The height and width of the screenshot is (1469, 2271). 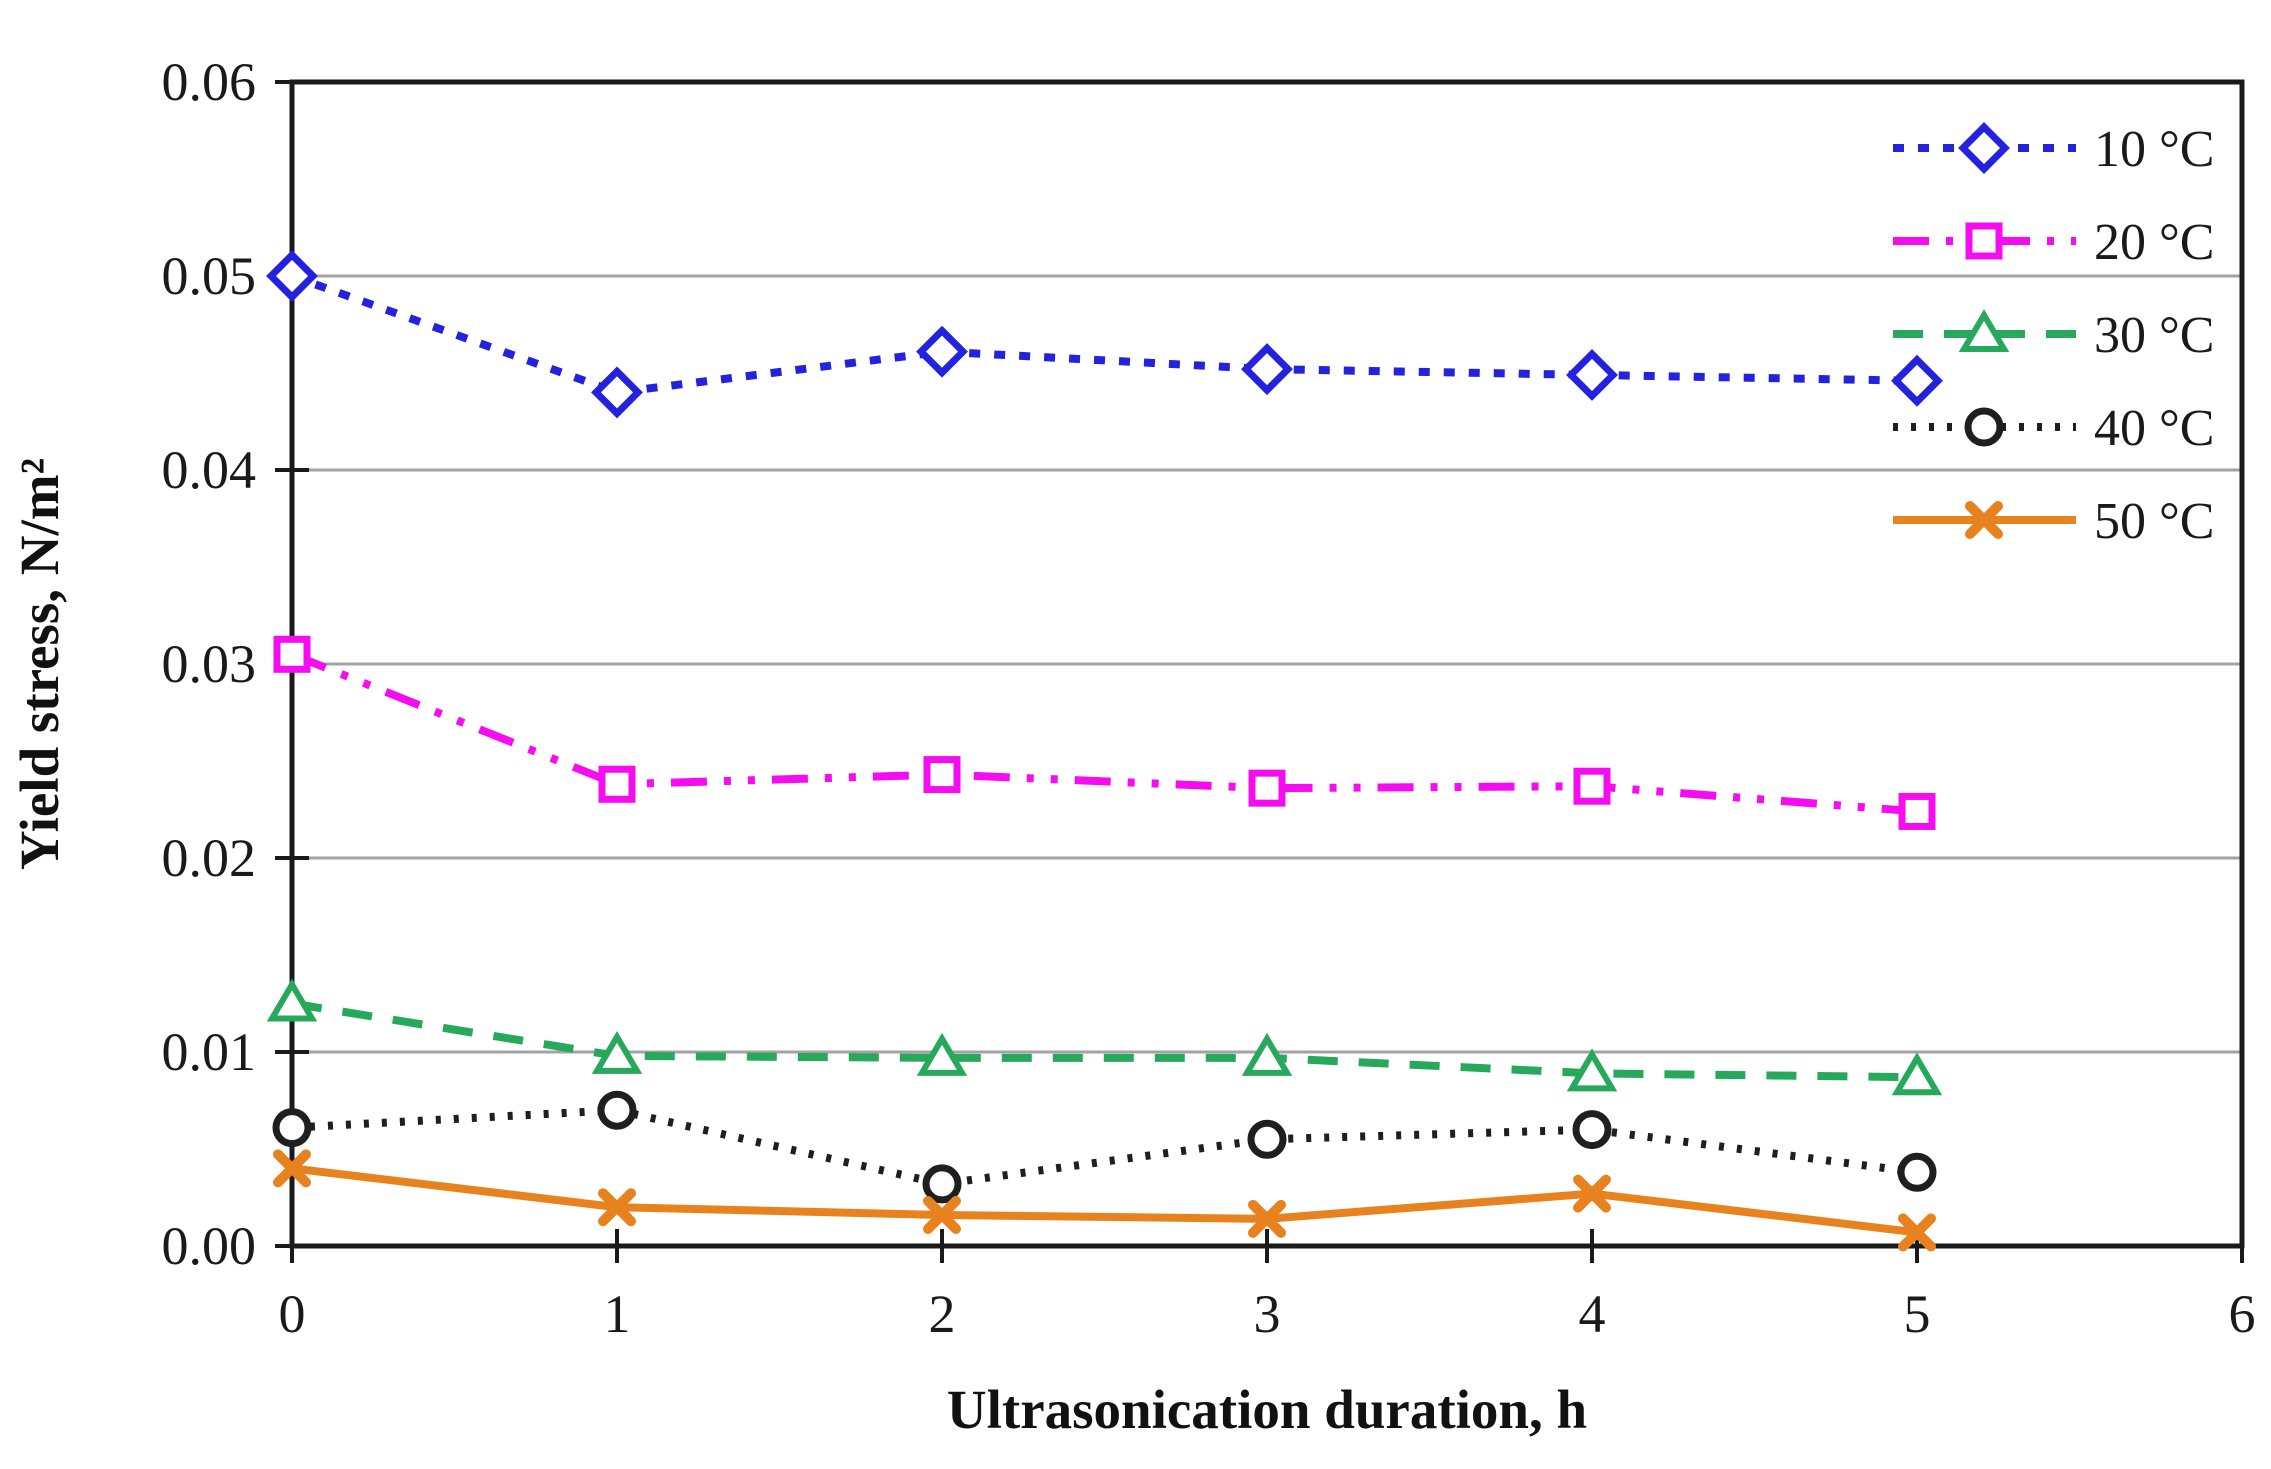 I want to click on y-tick-label: 0.05, so click(x=209, y=276).